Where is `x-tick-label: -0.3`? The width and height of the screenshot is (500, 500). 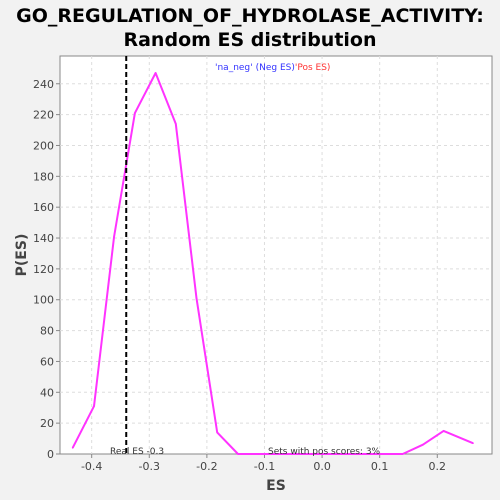 x-tick-label: -0.3 is located at coordinates (149, 466).